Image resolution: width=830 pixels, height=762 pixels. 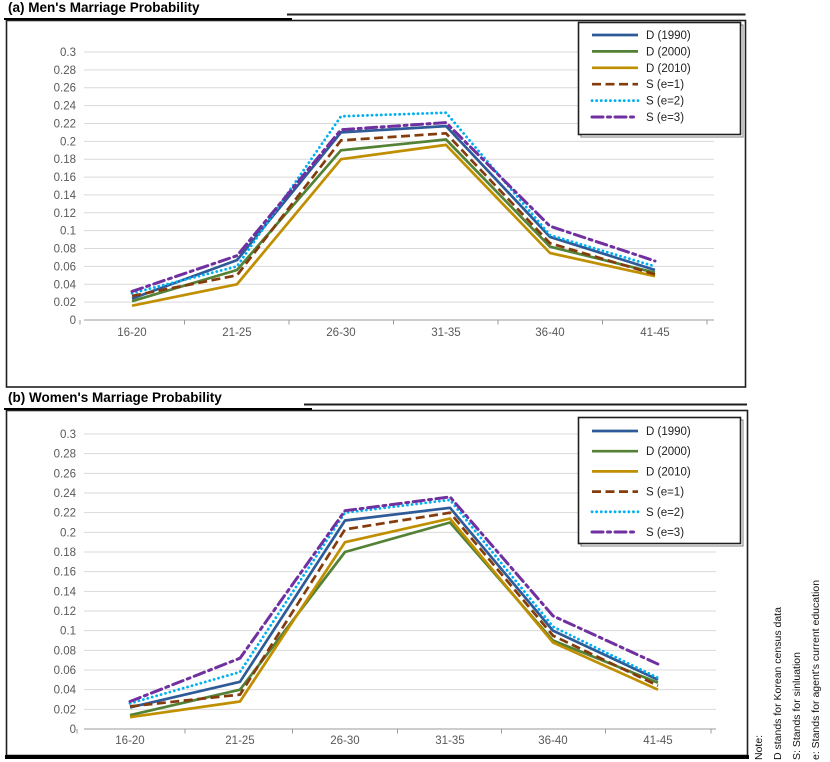 I want to click on series-line-s-e-3-, so click(x=393, y=207).